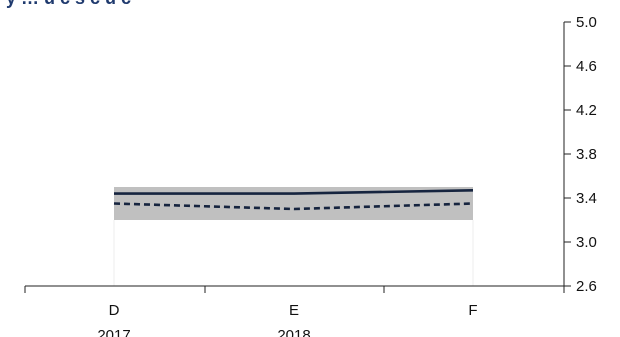 This screenshot has height=337, width=620. I want to click on x-tick-label: D, so click(114, 310).